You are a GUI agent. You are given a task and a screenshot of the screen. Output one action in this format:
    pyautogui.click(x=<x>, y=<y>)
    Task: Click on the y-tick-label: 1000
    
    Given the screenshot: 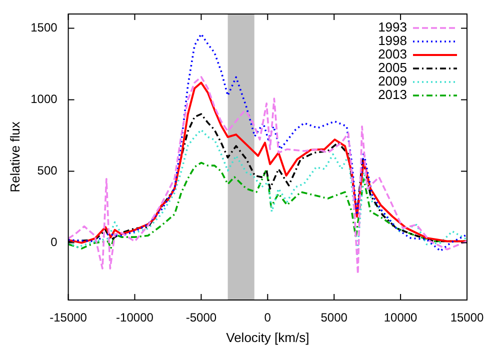 What is the action you would take?
    pyautogui.click(x=44, y=99)
    